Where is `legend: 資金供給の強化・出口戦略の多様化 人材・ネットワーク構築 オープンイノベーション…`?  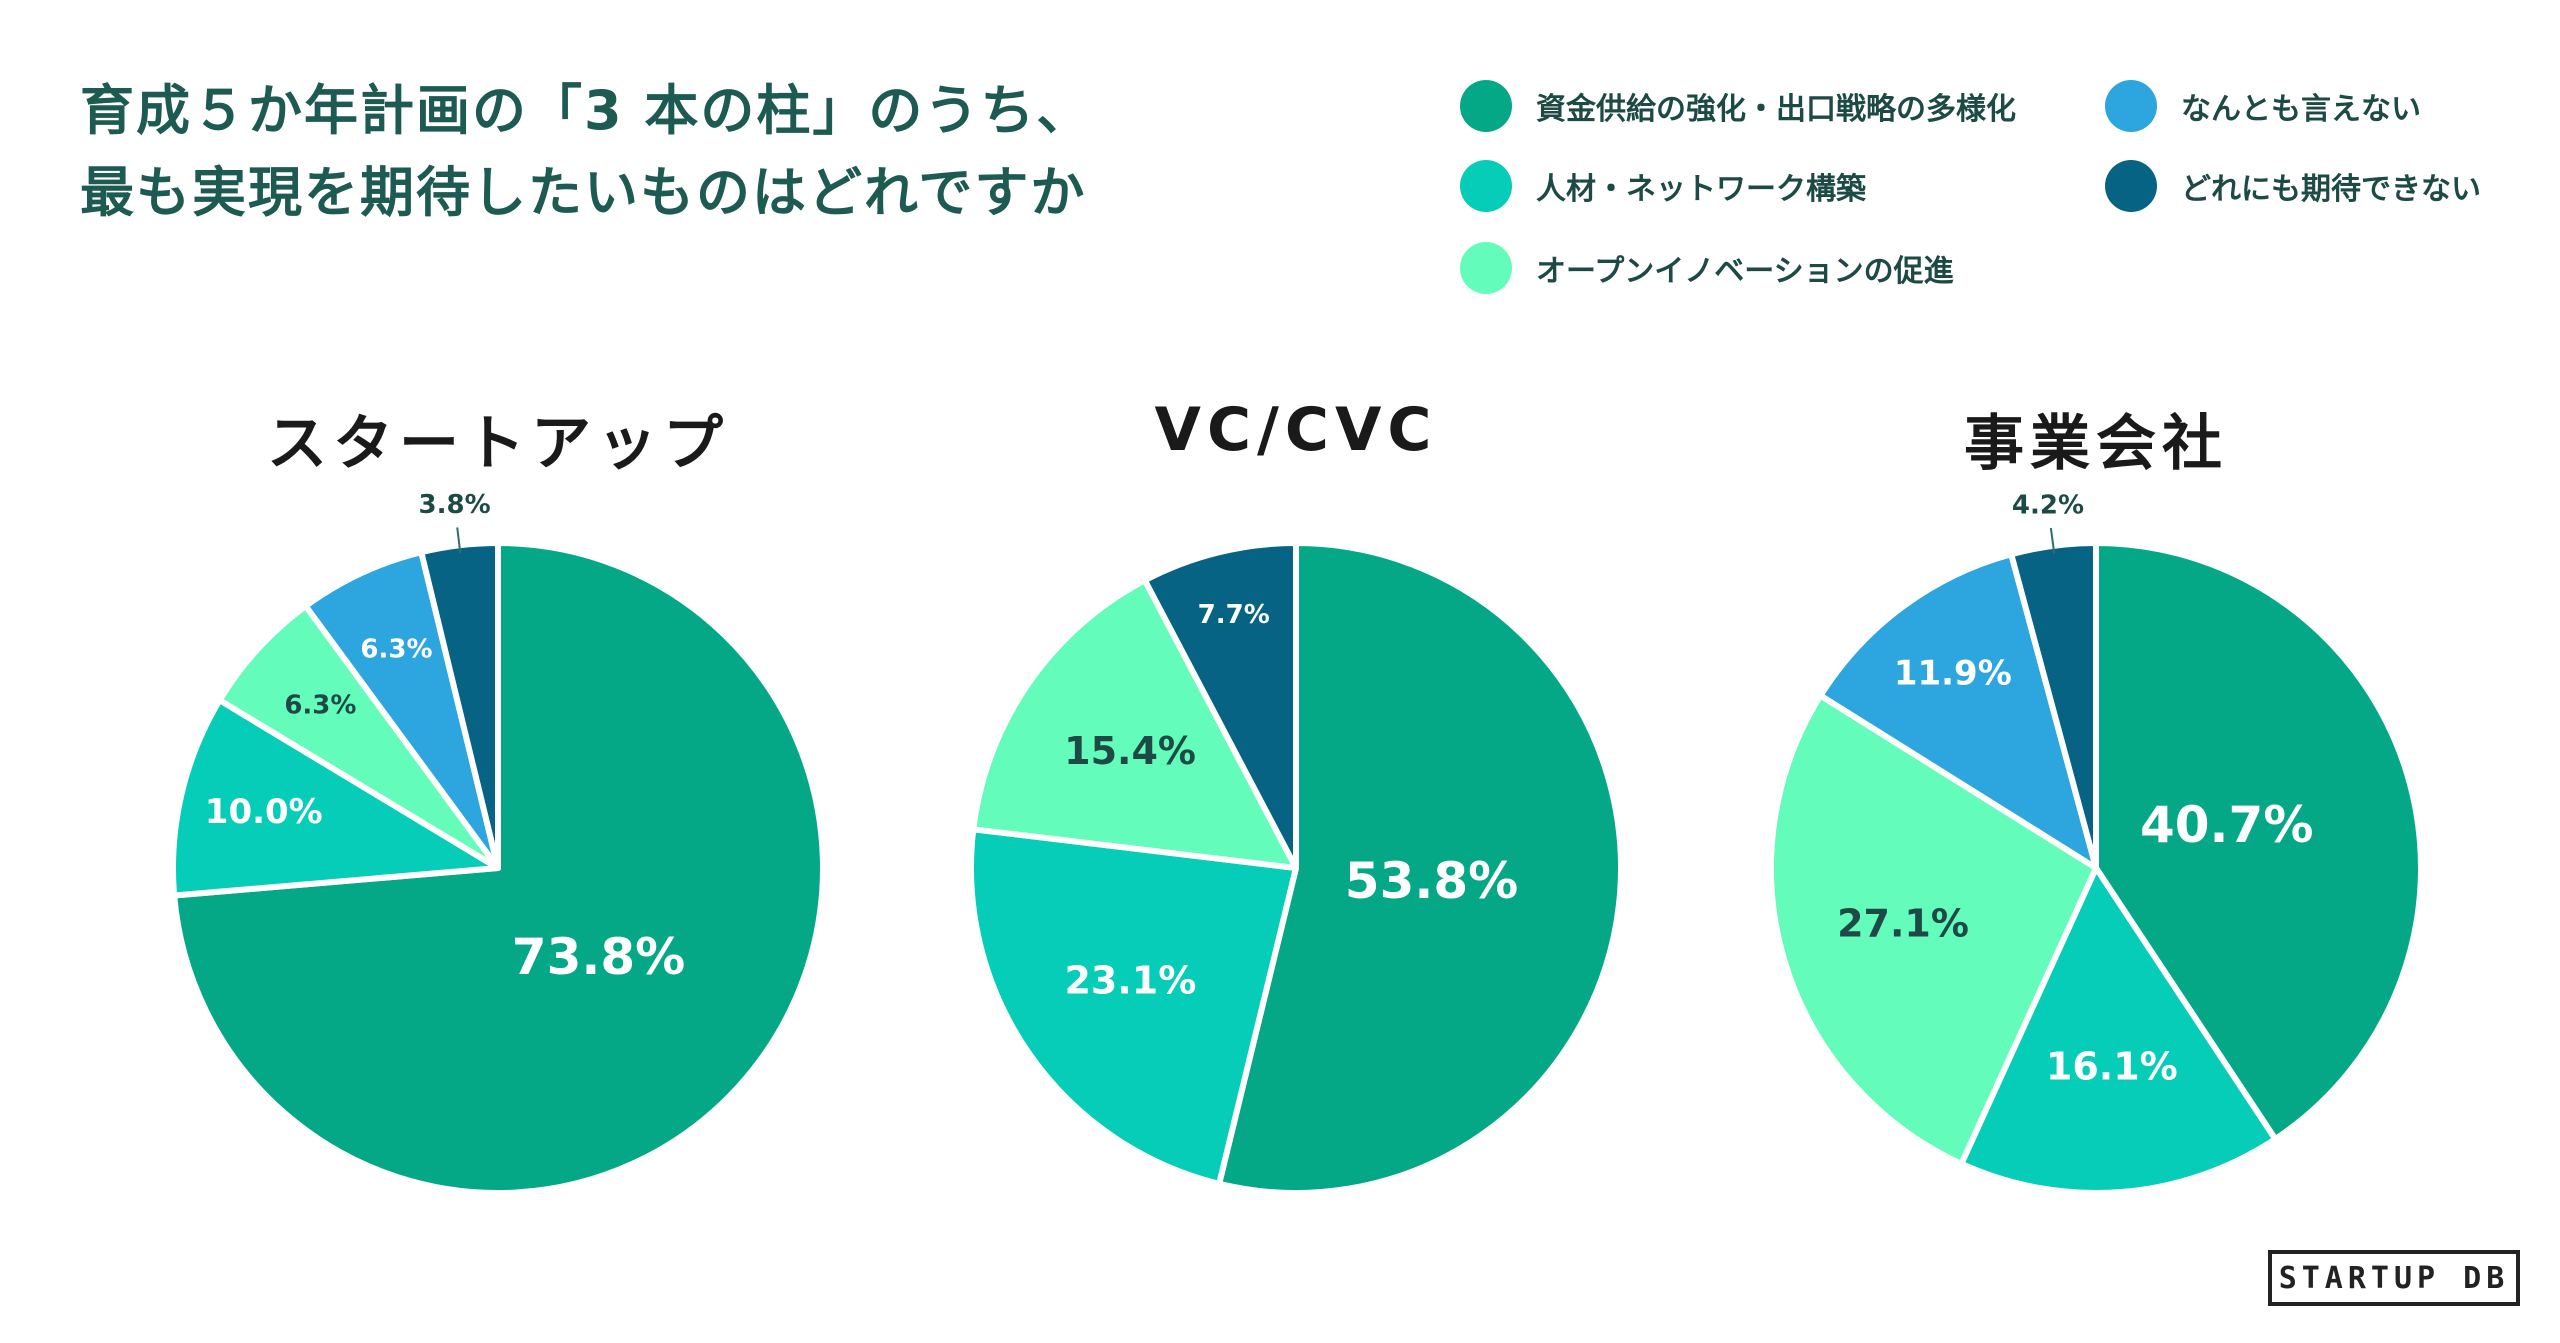
legend: 資金供給の強化・出口戦略の多様化 人材・ネットワーク構築 オープンイノベーション… is located at coordinates (2000, 195).